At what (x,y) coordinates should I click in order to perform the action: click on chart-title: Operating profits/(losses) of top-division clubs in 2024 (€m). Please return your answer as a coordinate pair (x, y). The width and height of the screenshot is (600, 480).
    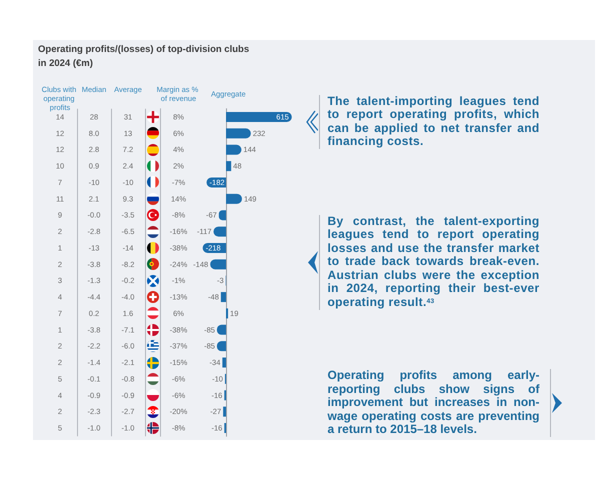
    Looking at the image, I should click on (144, 57).